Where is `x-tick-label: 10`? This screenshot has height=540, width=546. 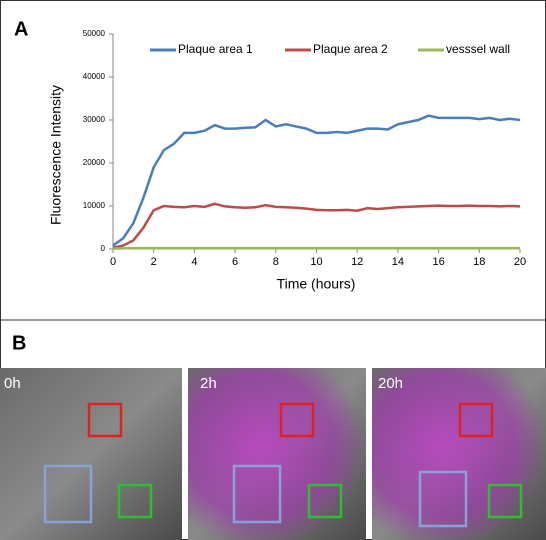 x-tick-label: 10 is located at coordinates (316, 262).